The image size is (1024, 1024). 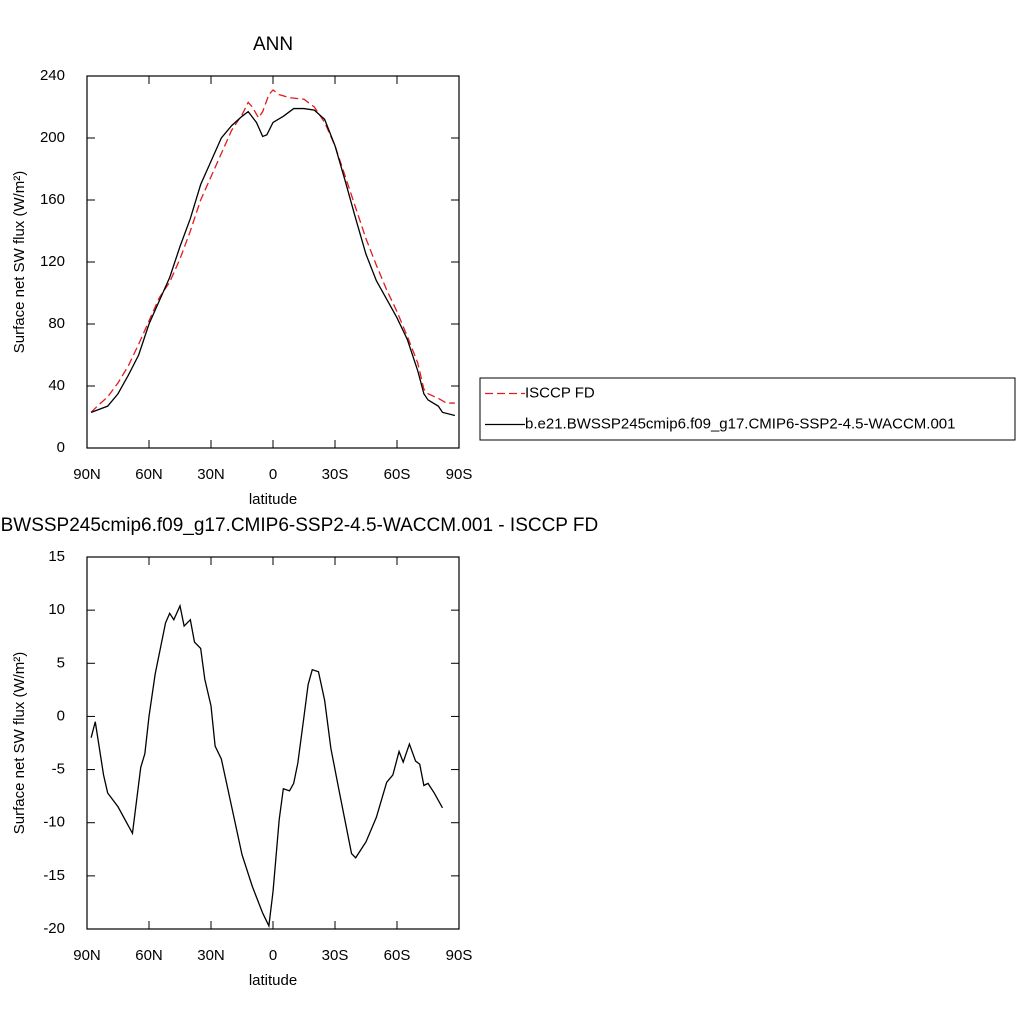 What do you see at coordinates (56, 556) in the screenshot?
I see `y-tick-label: 15` at bounding box center [56, 556].